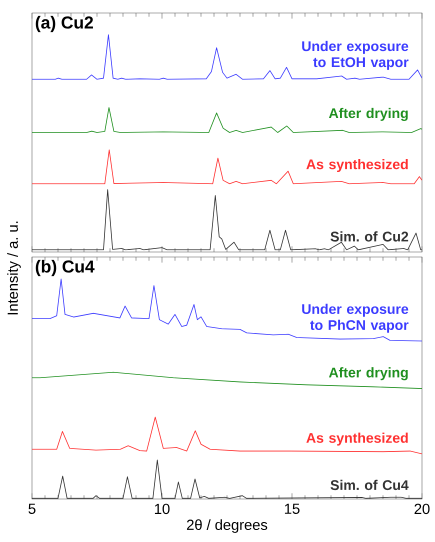  What do you see at coordinates (422, 509) in the screenshot?
I see `x-tick-label: 20` at bounding box center [422, 509].